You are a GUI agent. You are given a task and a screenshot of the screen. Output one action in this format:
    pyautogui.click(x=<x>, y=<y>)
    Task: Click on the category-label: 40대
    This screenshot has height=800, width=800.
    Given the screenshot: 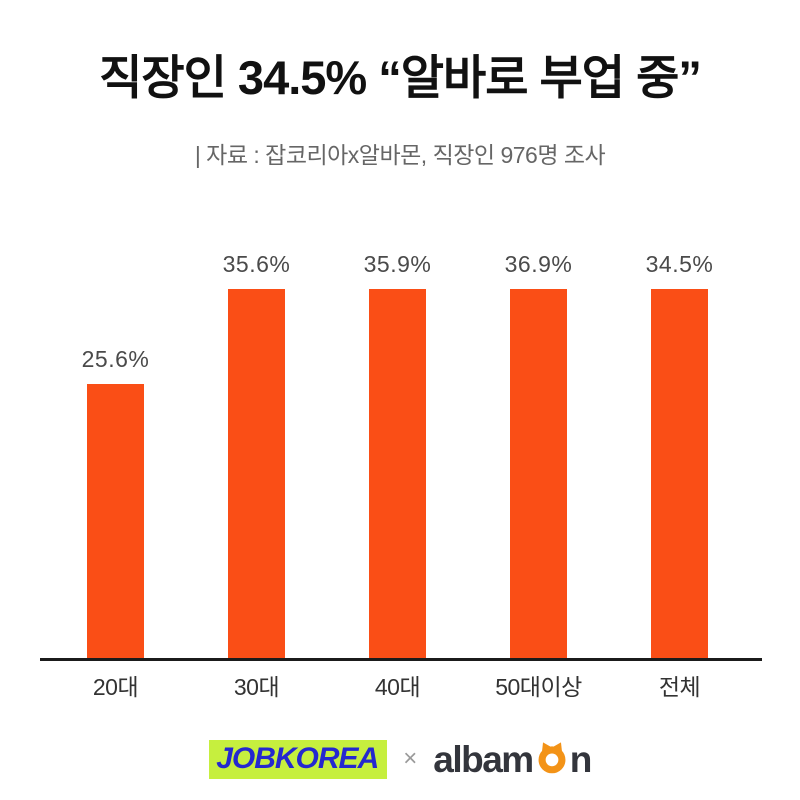 What is the action you would take?
    pyautogui.click(x=397, y=687)
    